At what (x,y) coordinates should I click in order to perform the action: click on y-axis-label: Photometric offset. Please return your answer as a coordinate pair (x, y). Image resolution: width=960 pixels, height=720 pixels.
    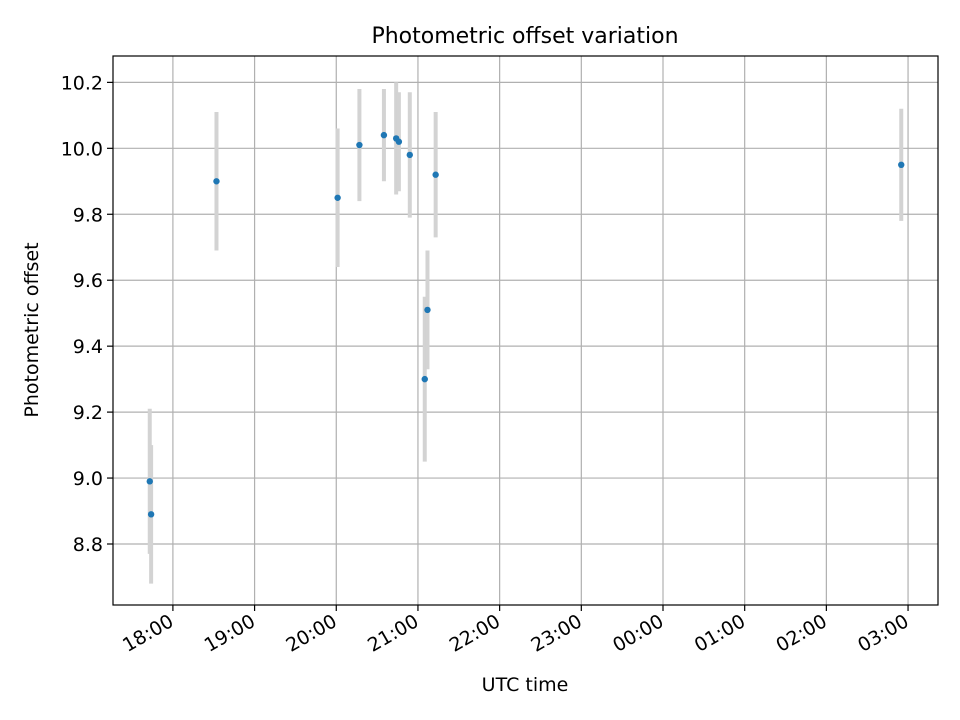
    Looking at the image, I should click on (32, 329).